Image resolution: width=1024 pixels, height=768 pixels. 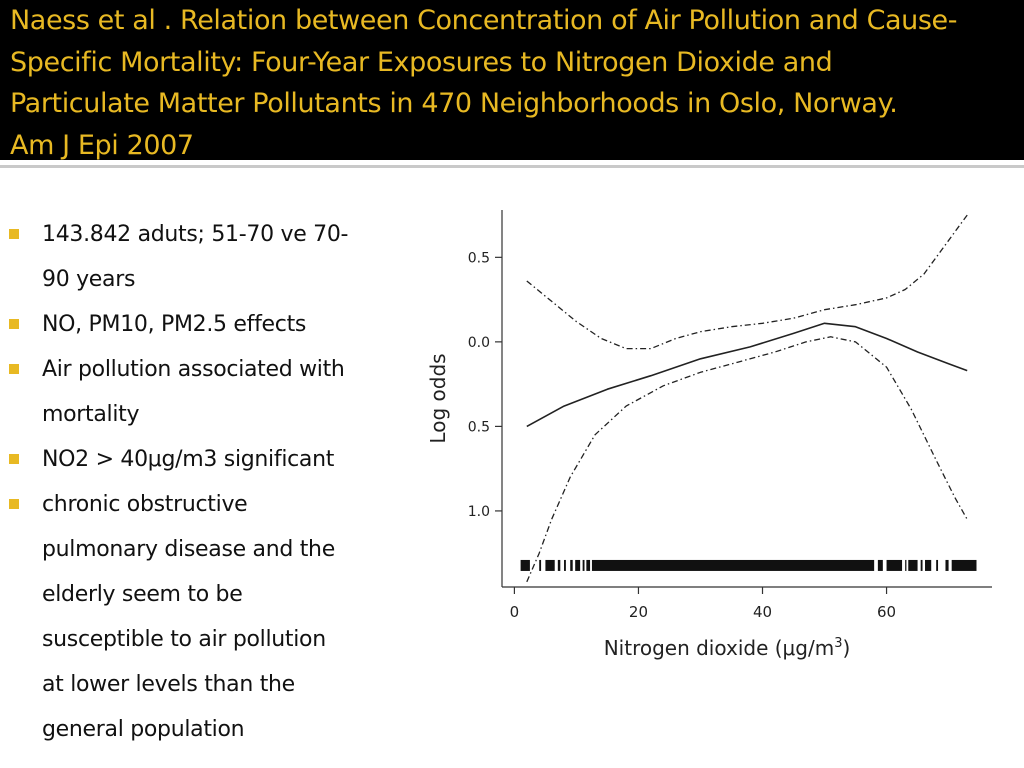 What do you see at coordinates (886, 612) in the screenshot?
I see `x-tick-label: 60` at bounding box center [886, 612].